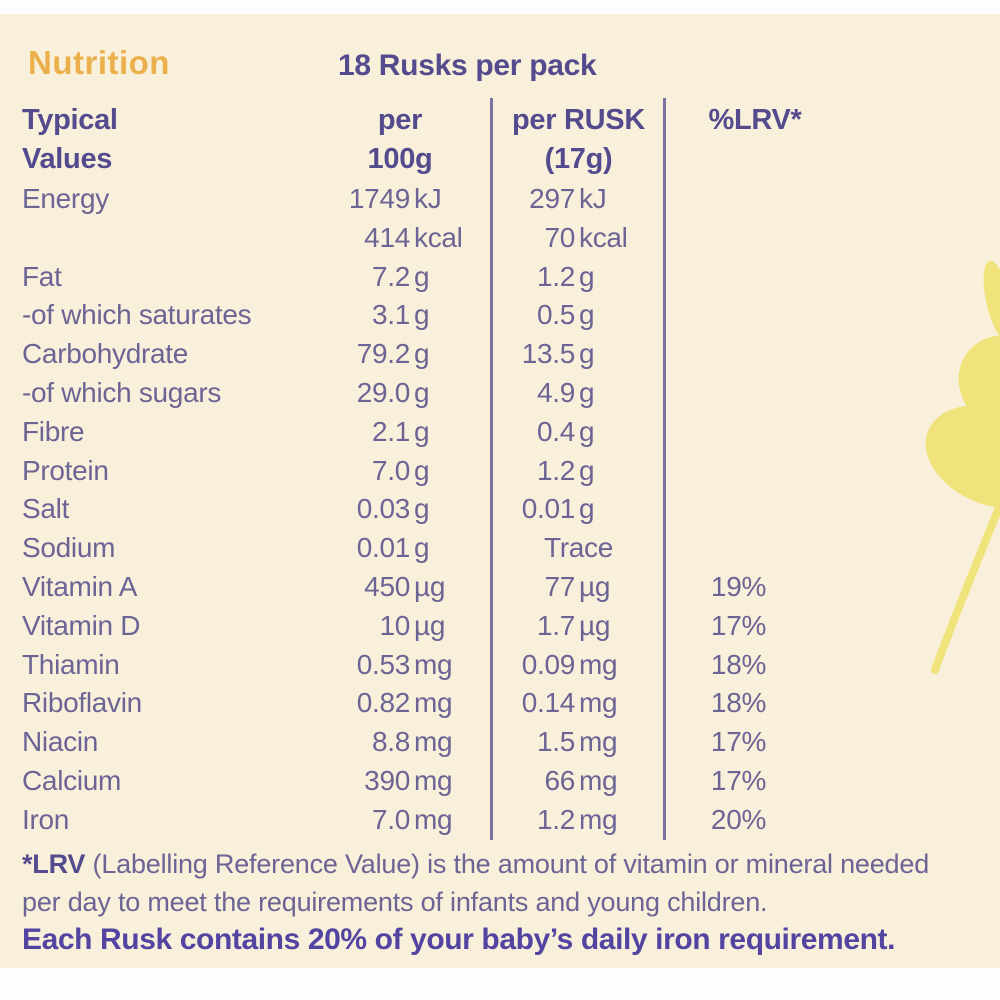  I want to click on per-100g-value: 0.82, so click(383, 703).